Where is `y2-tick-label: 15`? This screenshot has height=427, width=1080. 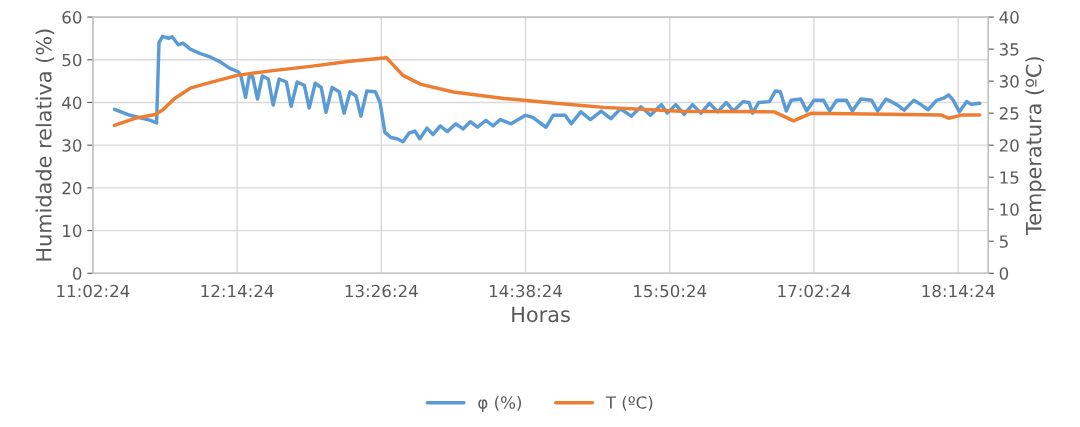
y2-tick-label: 15 is located at coordinates (1009, 177).